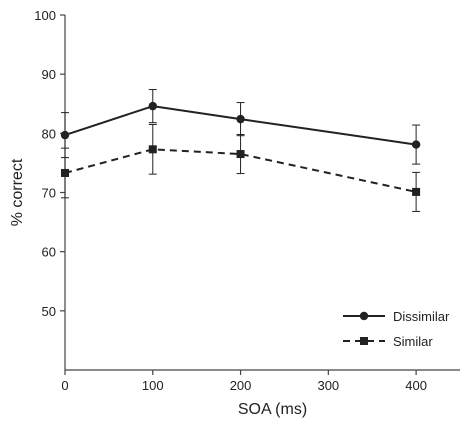  What do you see at coordinates (49, 311) in the screenshot?
I see `y-tick-label: 50` at bounding box center [49, 311].